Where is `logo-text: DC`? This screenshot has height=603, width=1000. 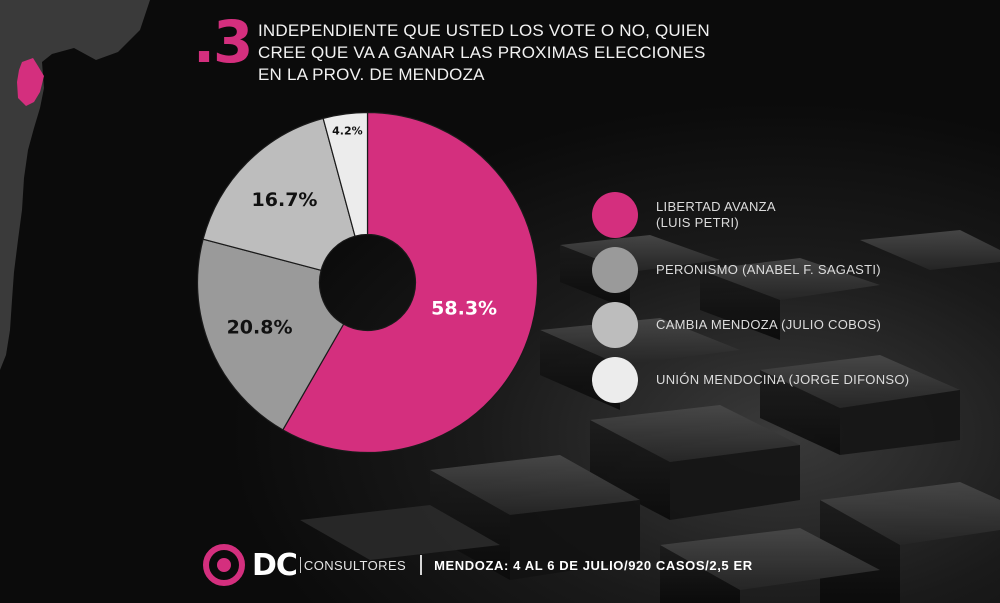 logo-text: DC is located at coordinates (275, 565).